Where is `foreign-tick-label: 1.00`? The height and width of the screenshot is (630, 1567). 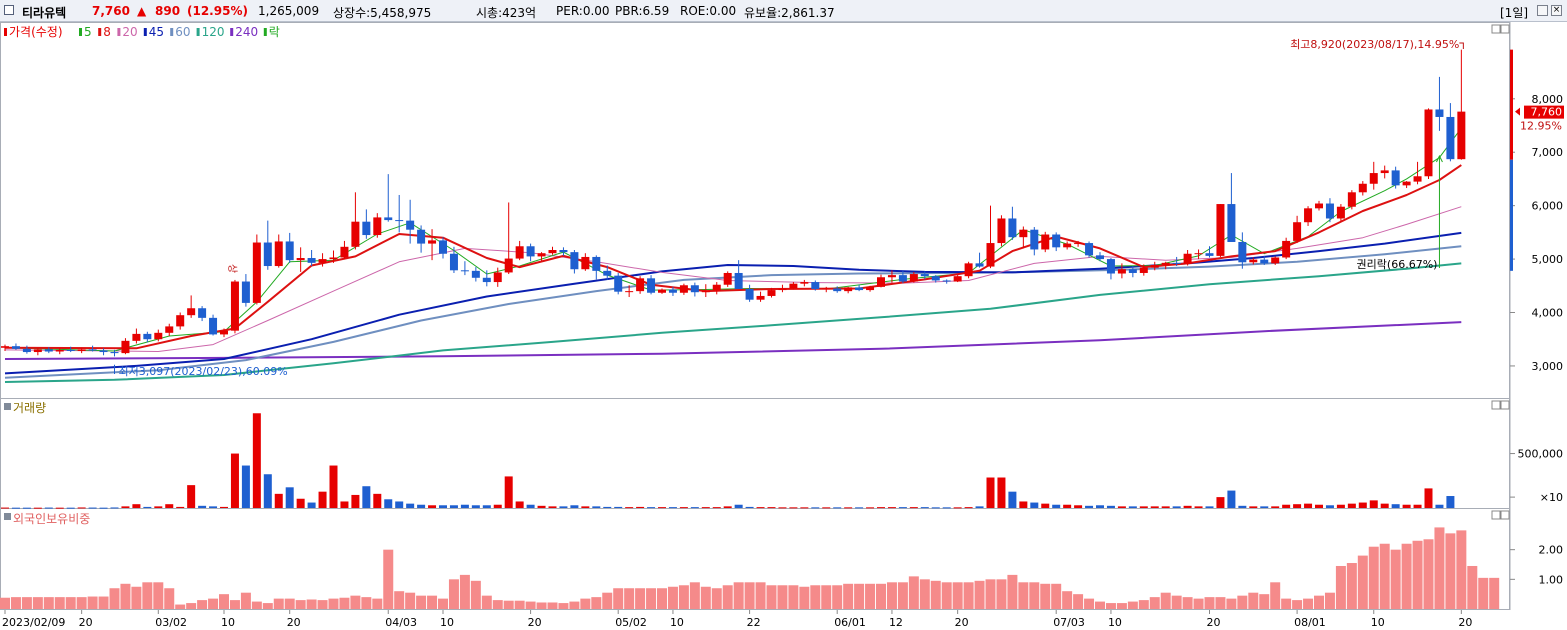 foreign-tick-label: 1.00 is located at coordinates (1551, 579).